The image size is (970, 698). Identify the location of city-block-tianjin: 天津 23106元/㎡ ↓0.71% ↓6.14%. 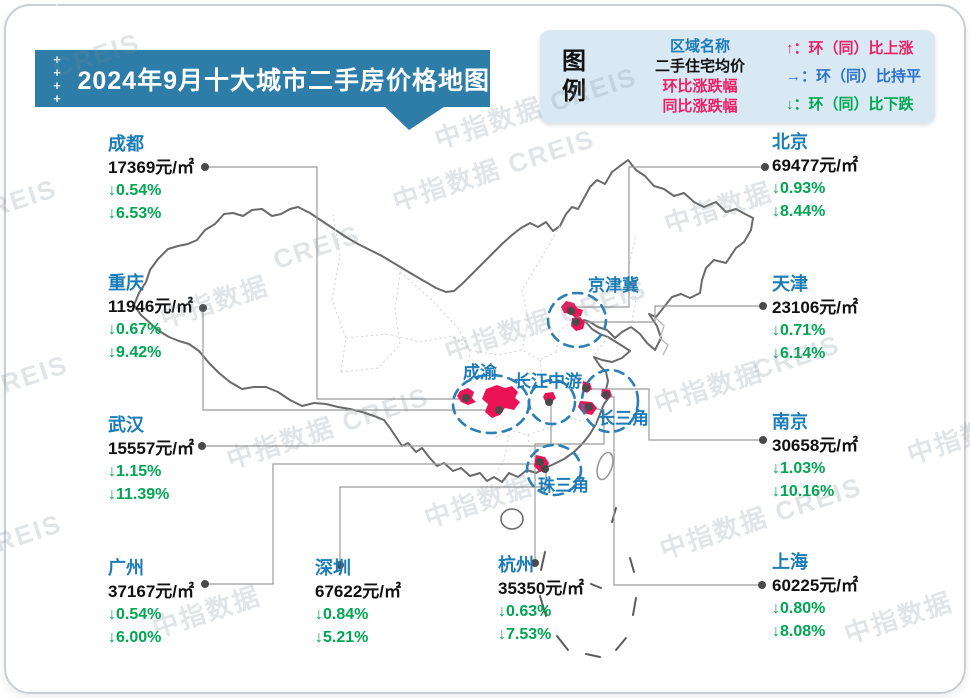
(815, 319).